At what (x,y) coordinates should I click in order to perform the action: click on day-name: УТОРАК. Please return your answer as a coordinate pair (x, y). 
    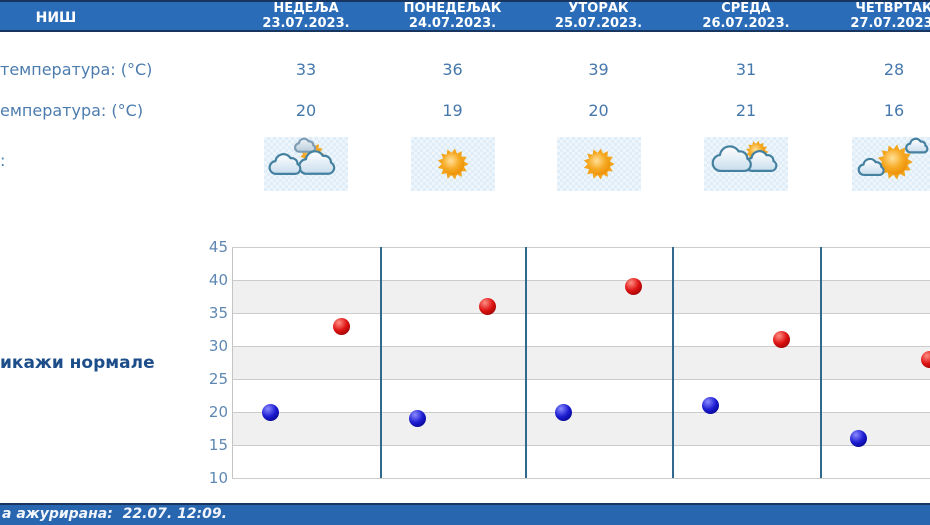
    Looking at the image, I should click on (598, 8).